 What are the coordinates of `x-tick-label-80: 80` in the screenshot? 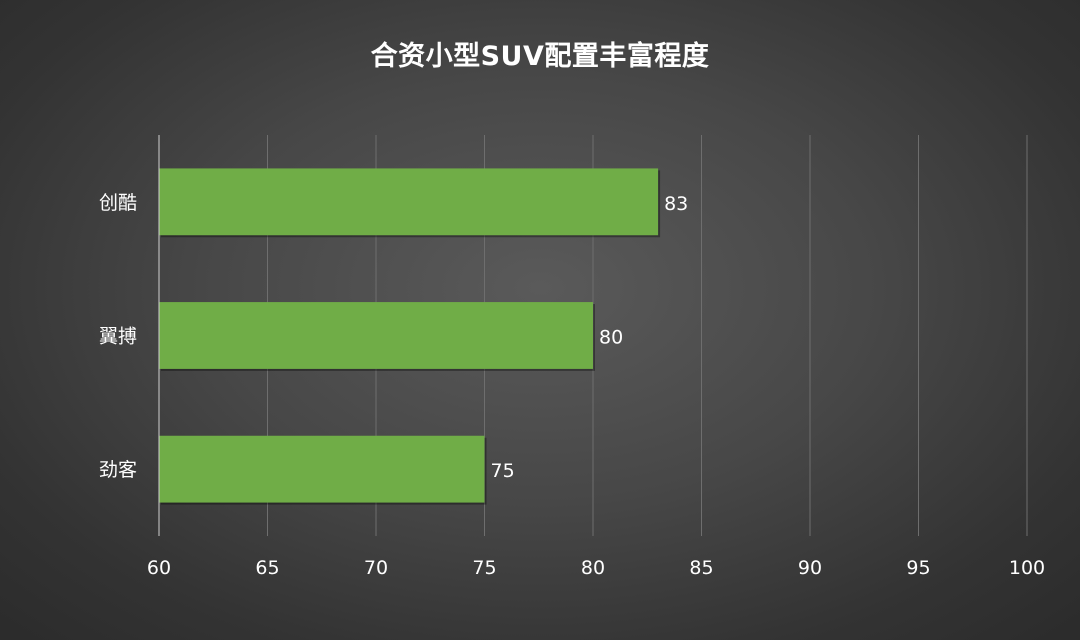 It's located at (593, 568).